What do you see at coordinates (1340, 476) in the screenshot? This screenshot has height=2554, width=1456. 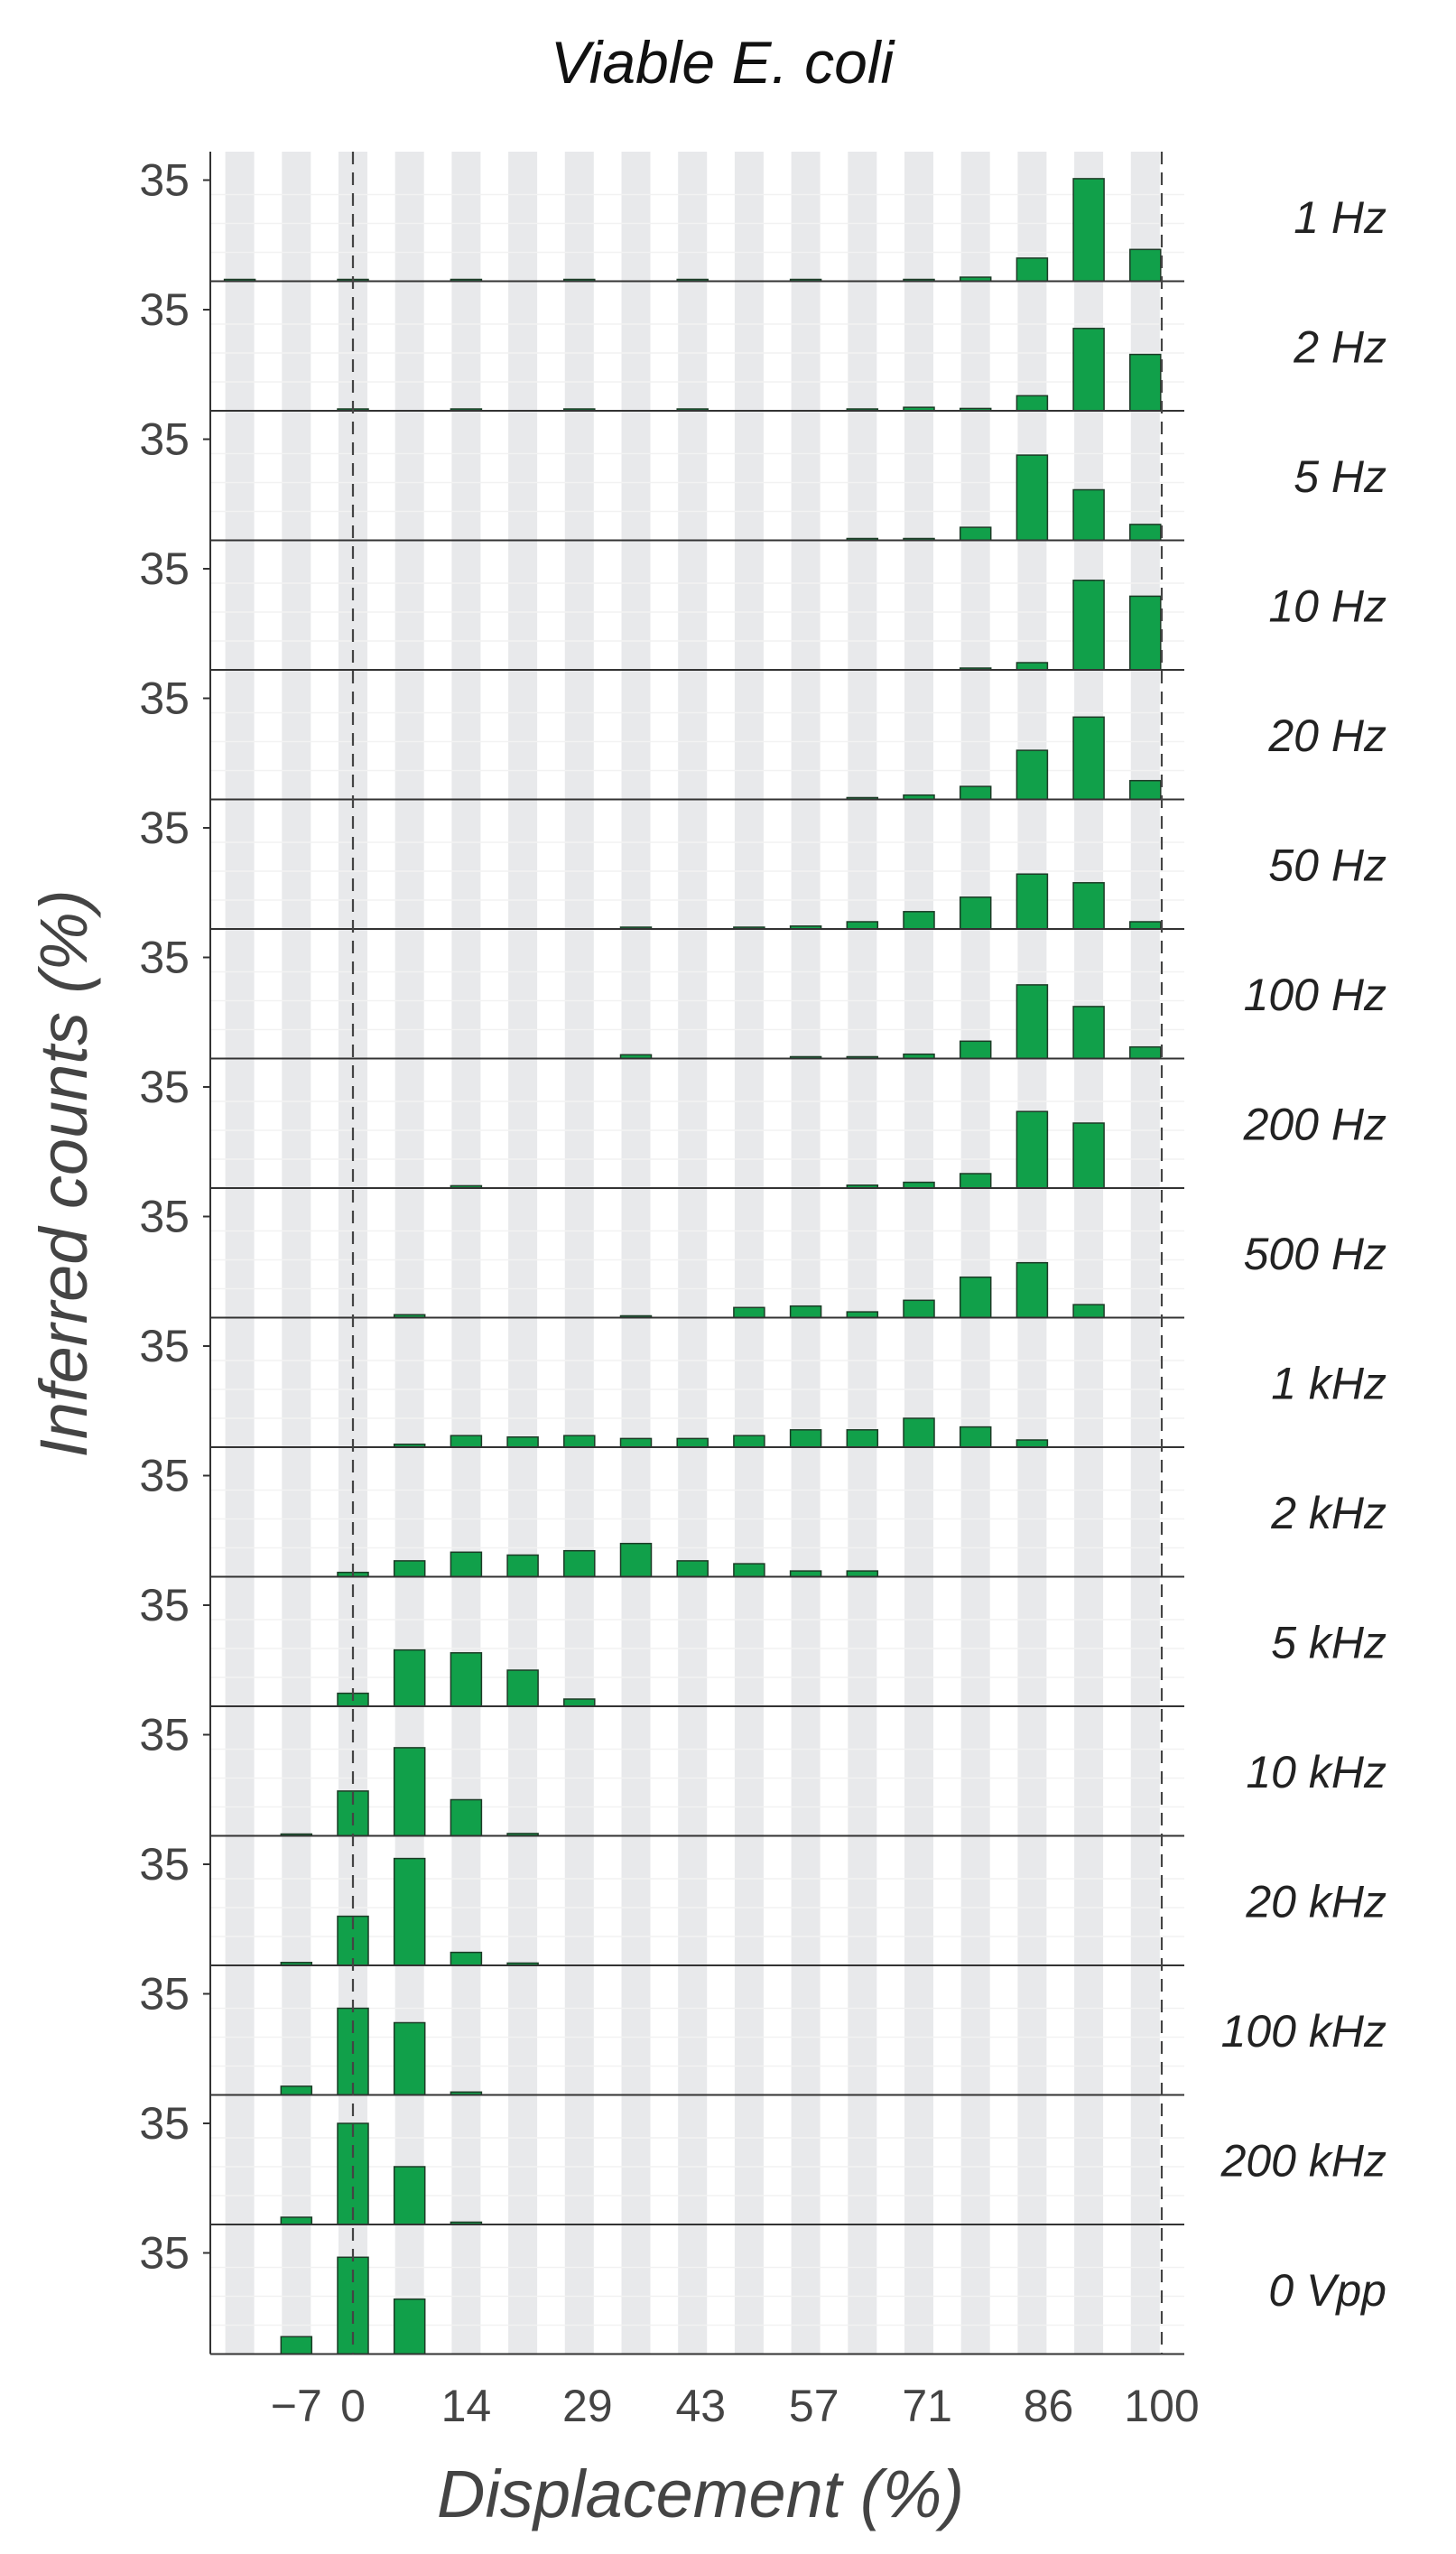 I see `panel-label: 5 Hz` at bounding box center [1340, 476].